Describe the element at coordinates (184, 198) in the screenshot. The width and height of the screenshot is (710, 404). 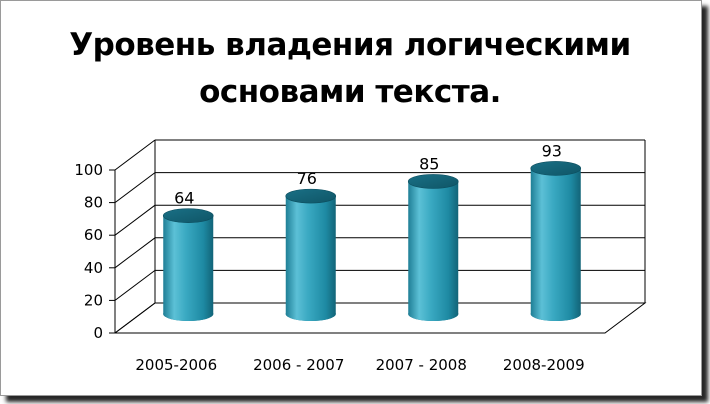
I see `data-label: 64` at that location.